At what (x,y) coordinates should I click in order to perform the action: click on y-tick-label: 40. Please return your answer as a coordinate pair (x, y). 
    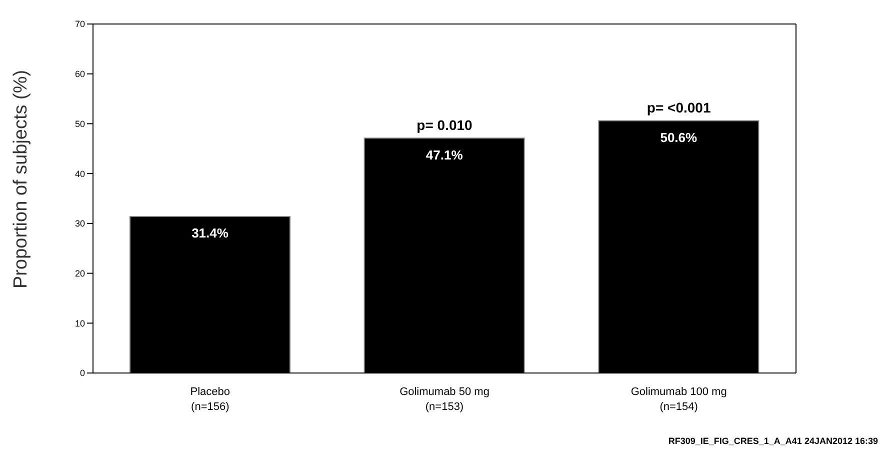
    Looking at the image, I should click on (79, 173).